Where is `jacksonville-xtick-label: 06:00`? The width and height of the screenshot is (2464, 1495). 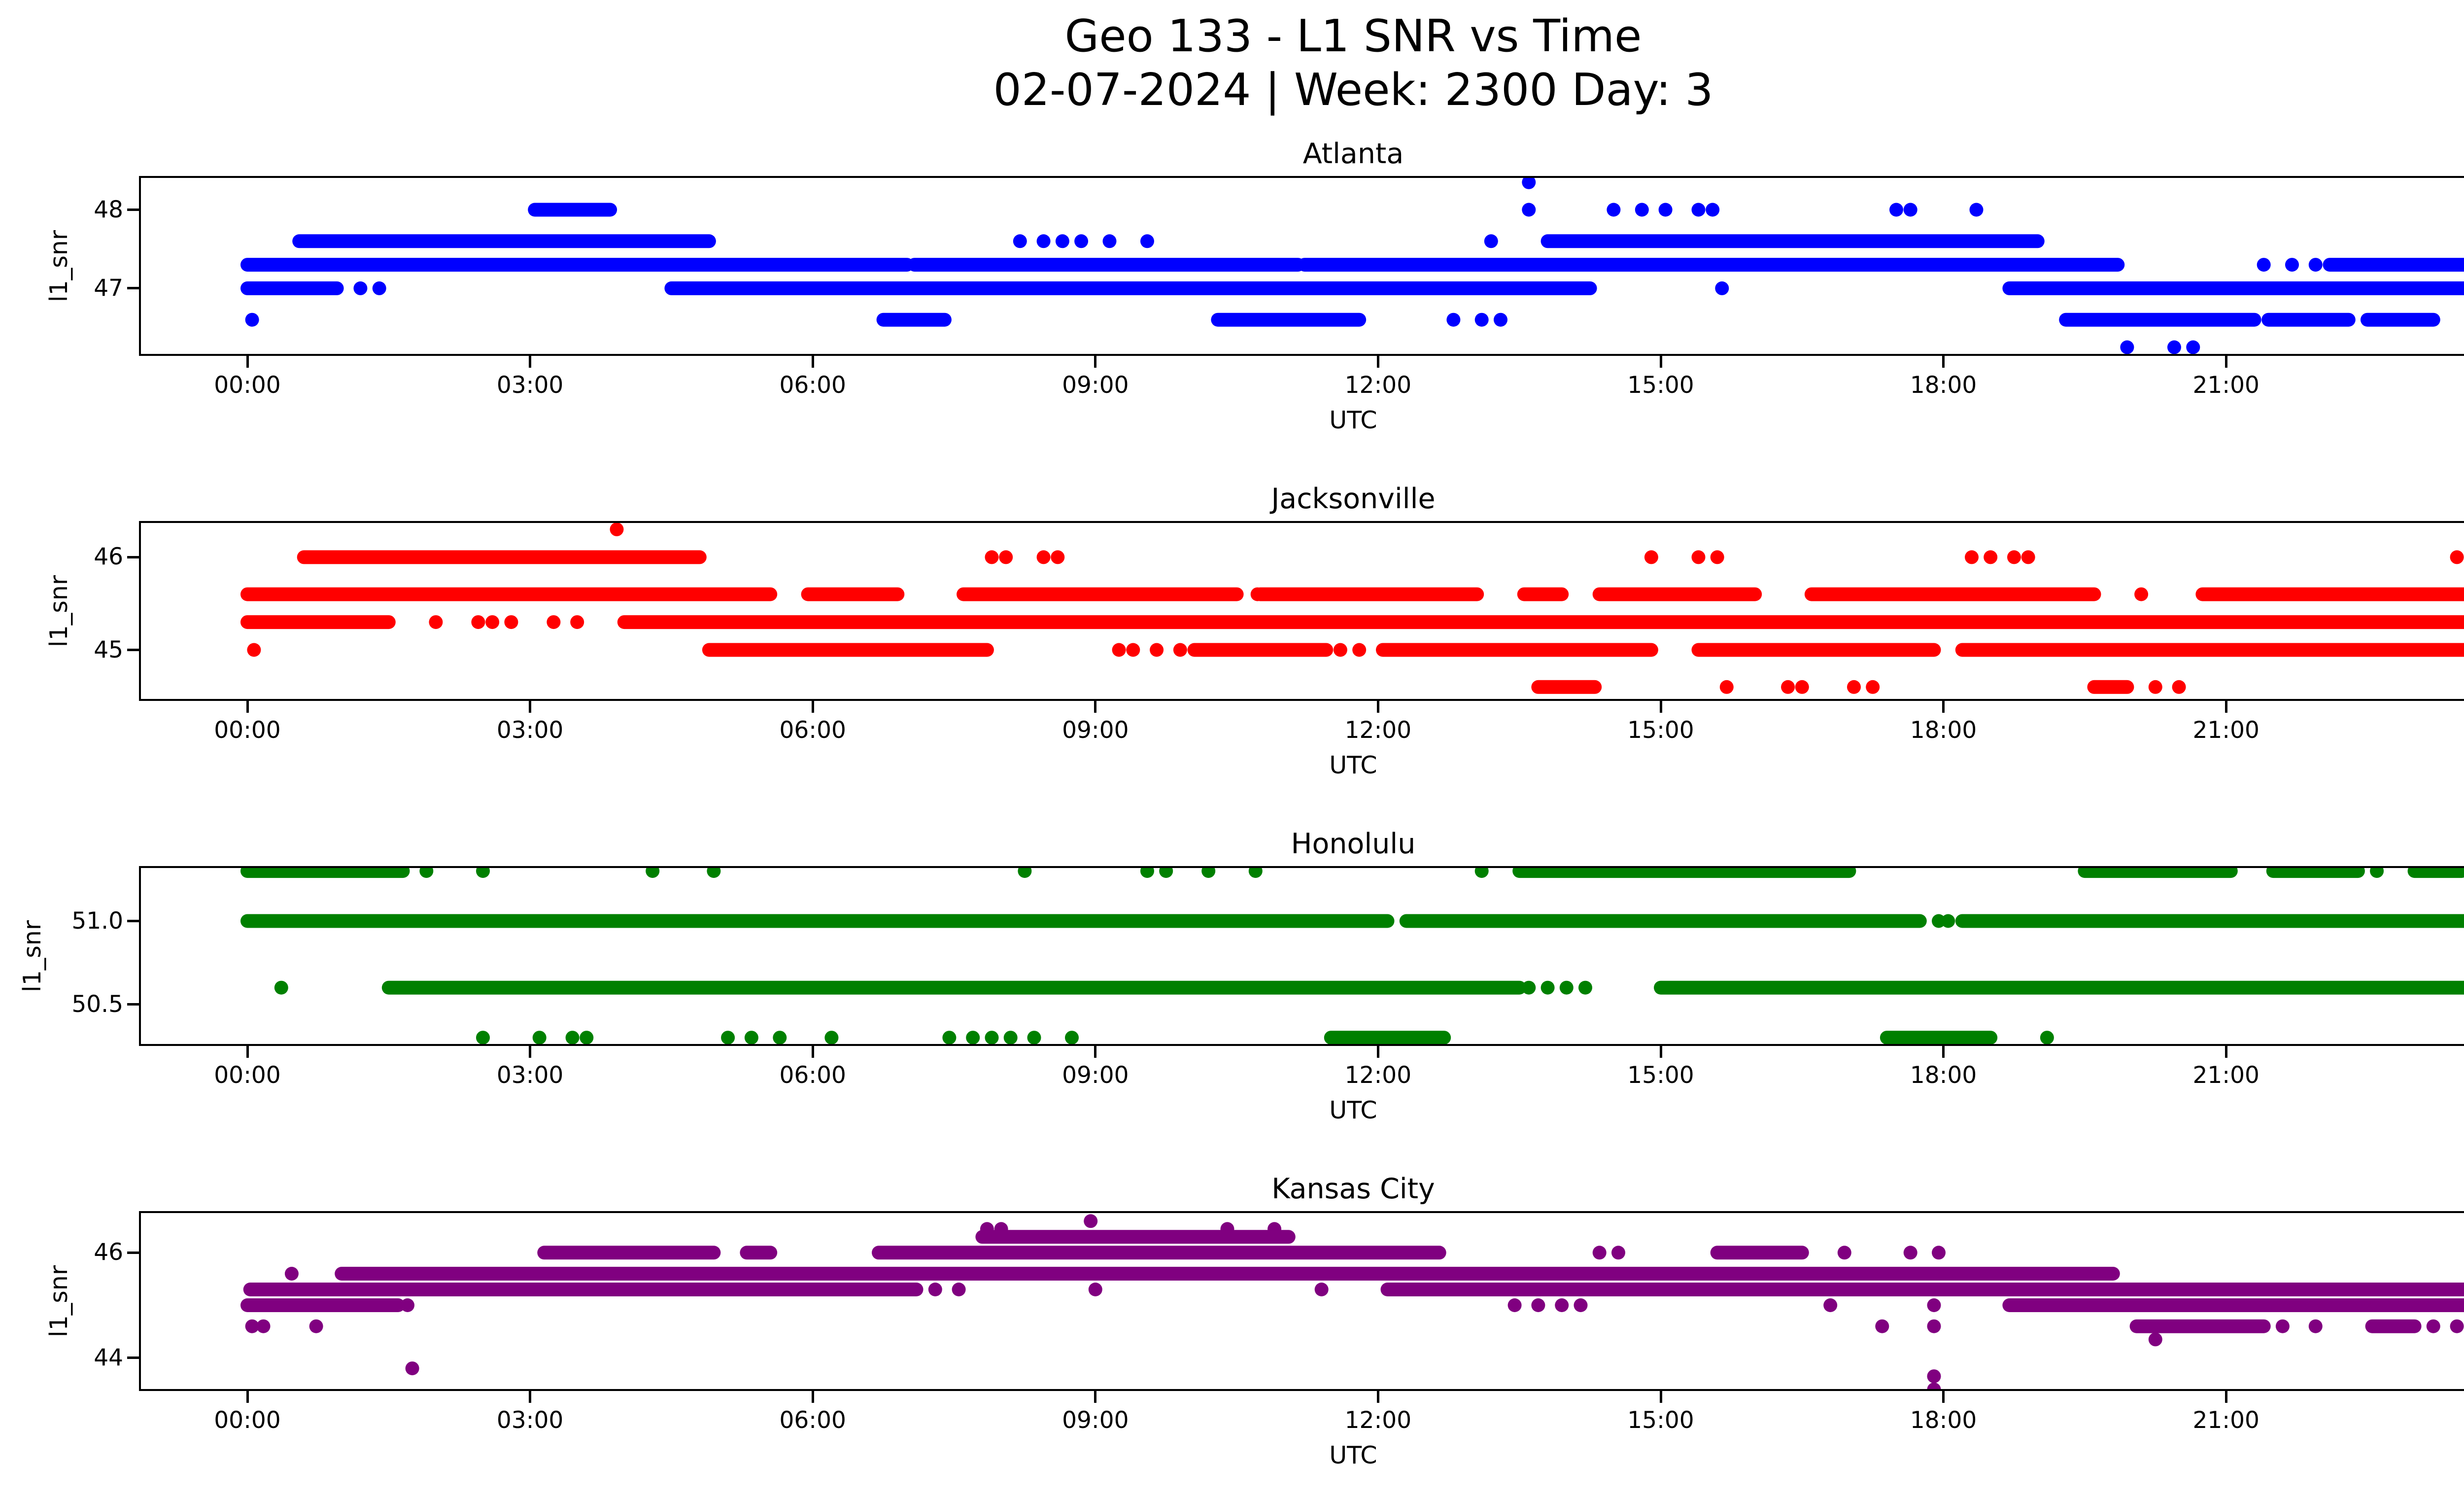 jacksonville-xtick-label: 06:00 is located at coordinates (812, 730).